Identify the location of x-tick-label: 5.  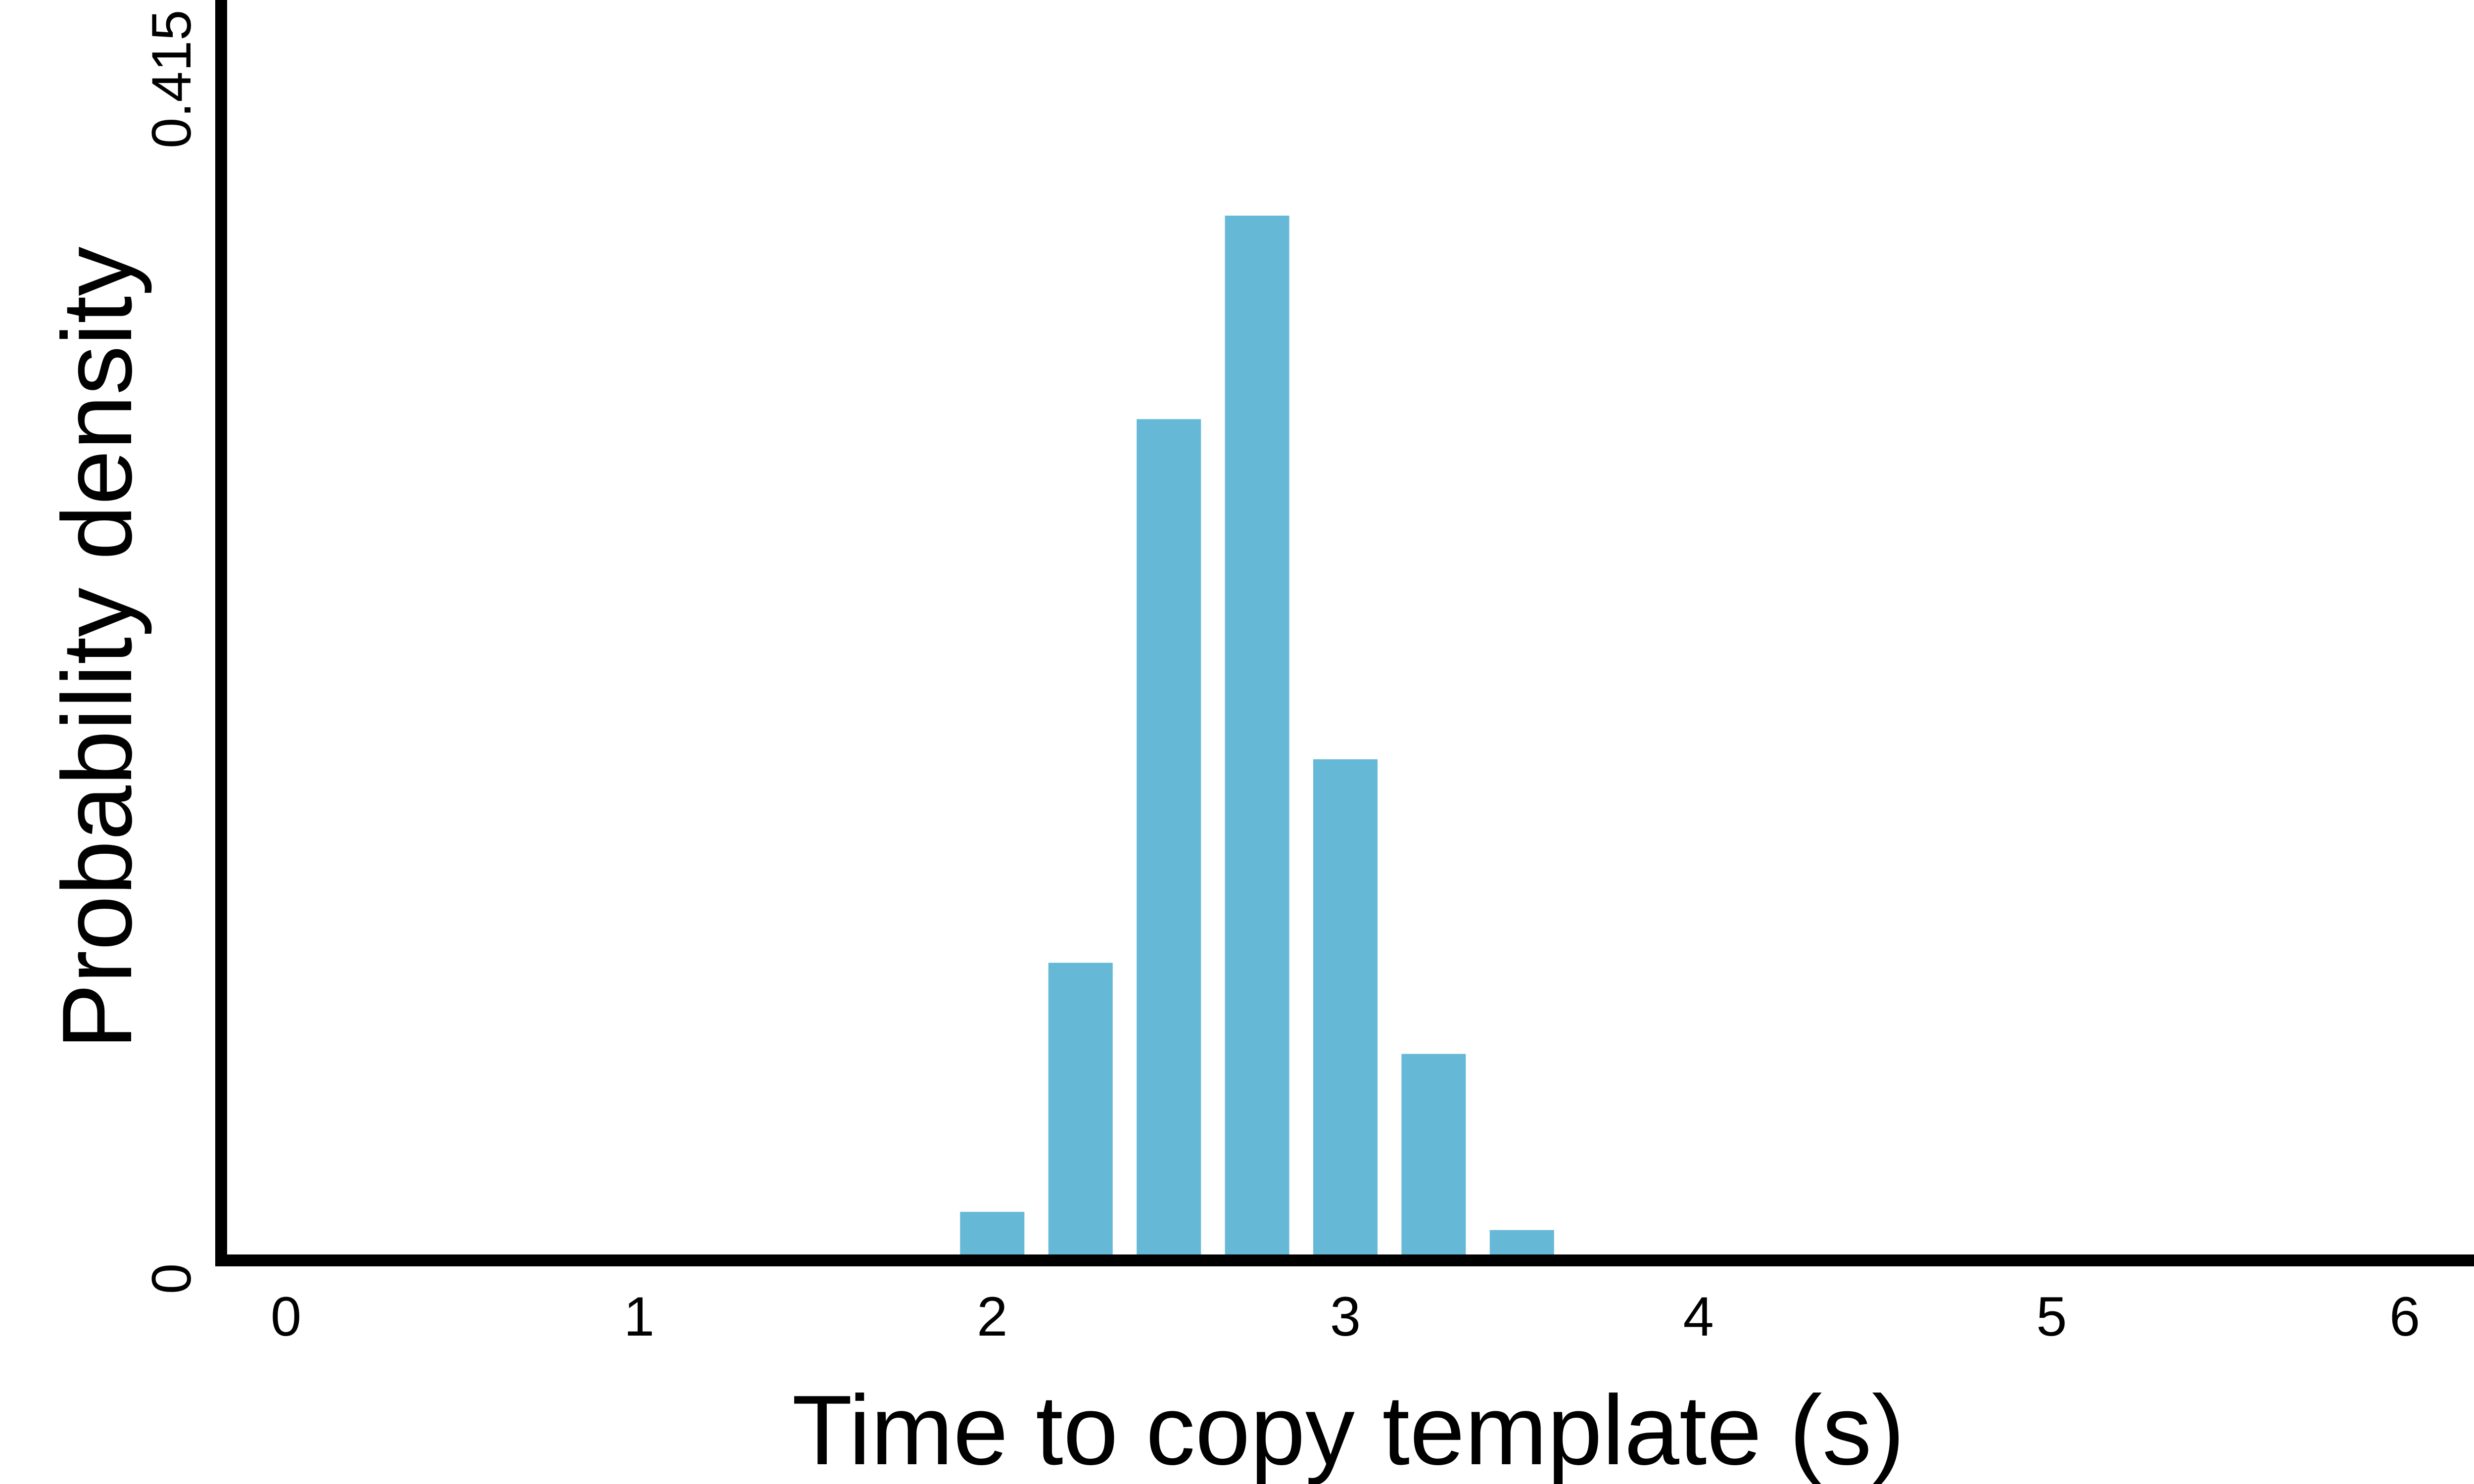
(2051, 1316).